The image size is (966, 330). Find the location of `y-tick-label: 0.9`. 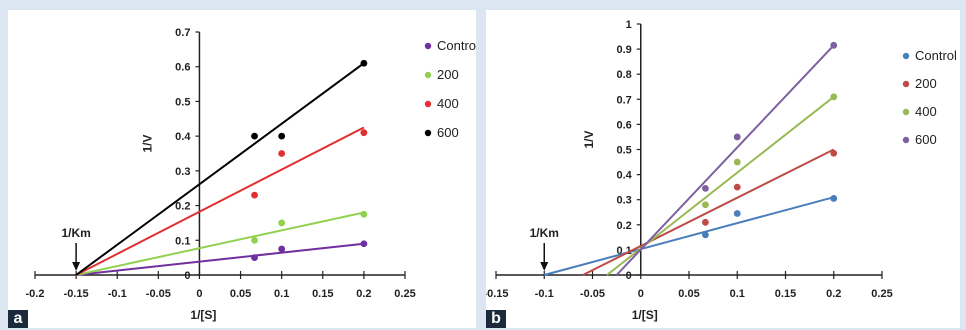

y-tick-label: 0.9 is located at coordinates (623, 50).